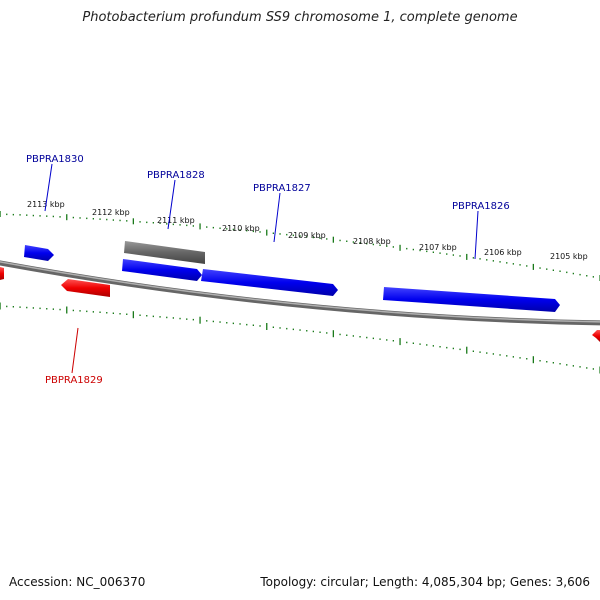 This screenshot has width=600, height=600. I want to click on label-pbpra1830: PBPRA1830, so click(55, 159).